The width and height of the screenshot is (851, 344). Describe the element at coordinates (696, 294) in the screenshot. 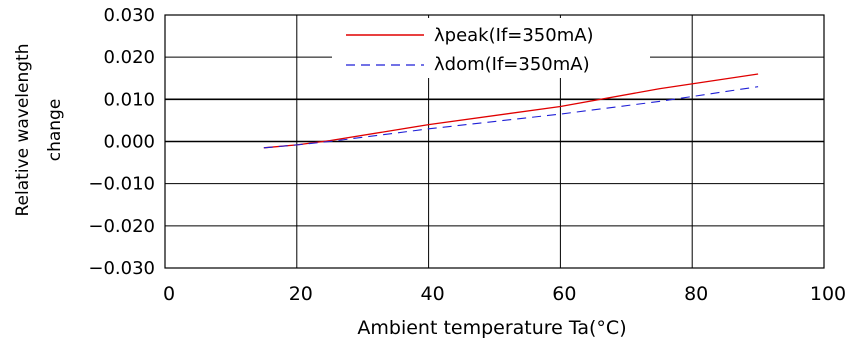

I see `x-tick-label: 80` at that location.